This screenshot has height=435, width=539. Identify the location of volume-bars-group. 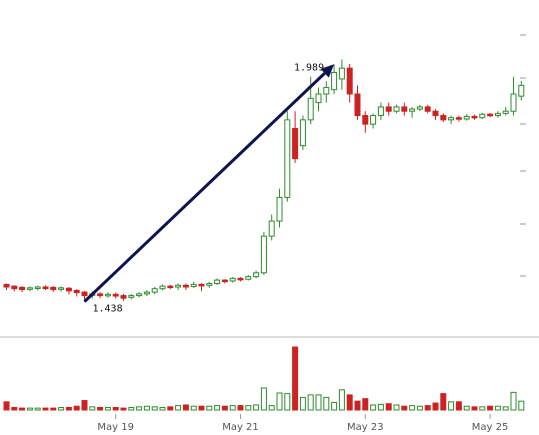
(264, 378).